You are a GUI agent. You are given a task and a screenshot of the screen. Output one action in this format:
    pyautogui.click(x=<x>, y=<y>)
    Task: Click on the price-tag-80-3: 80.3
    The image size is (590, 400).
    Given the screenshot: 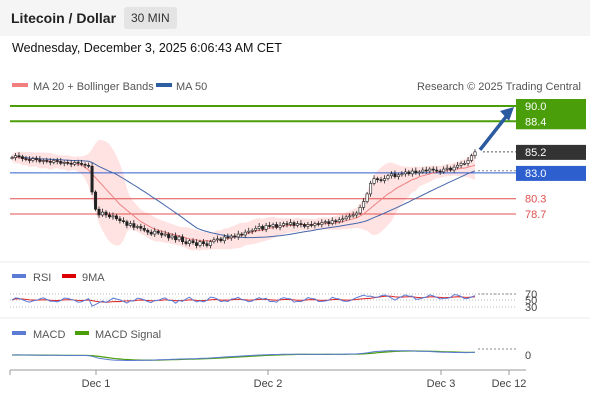 What is the action you would take?
    pyautogui.click(x=535, y=200)
    